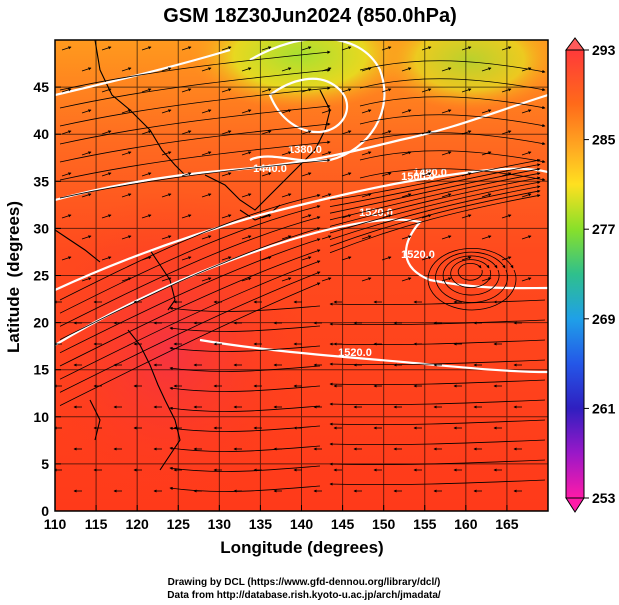 The width and height of the screenshot is (619, 605). I want to click on x-tick-label: 110, so click(55, 524).